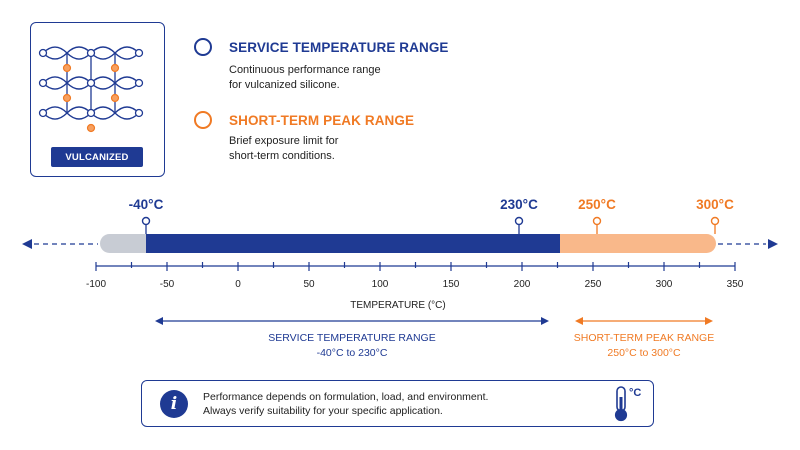 This screenshot has height=450, width=800. Describe the element at coordinates (519, 204) in the screenshot. I see `marker-label-230: 230°C` at that location.